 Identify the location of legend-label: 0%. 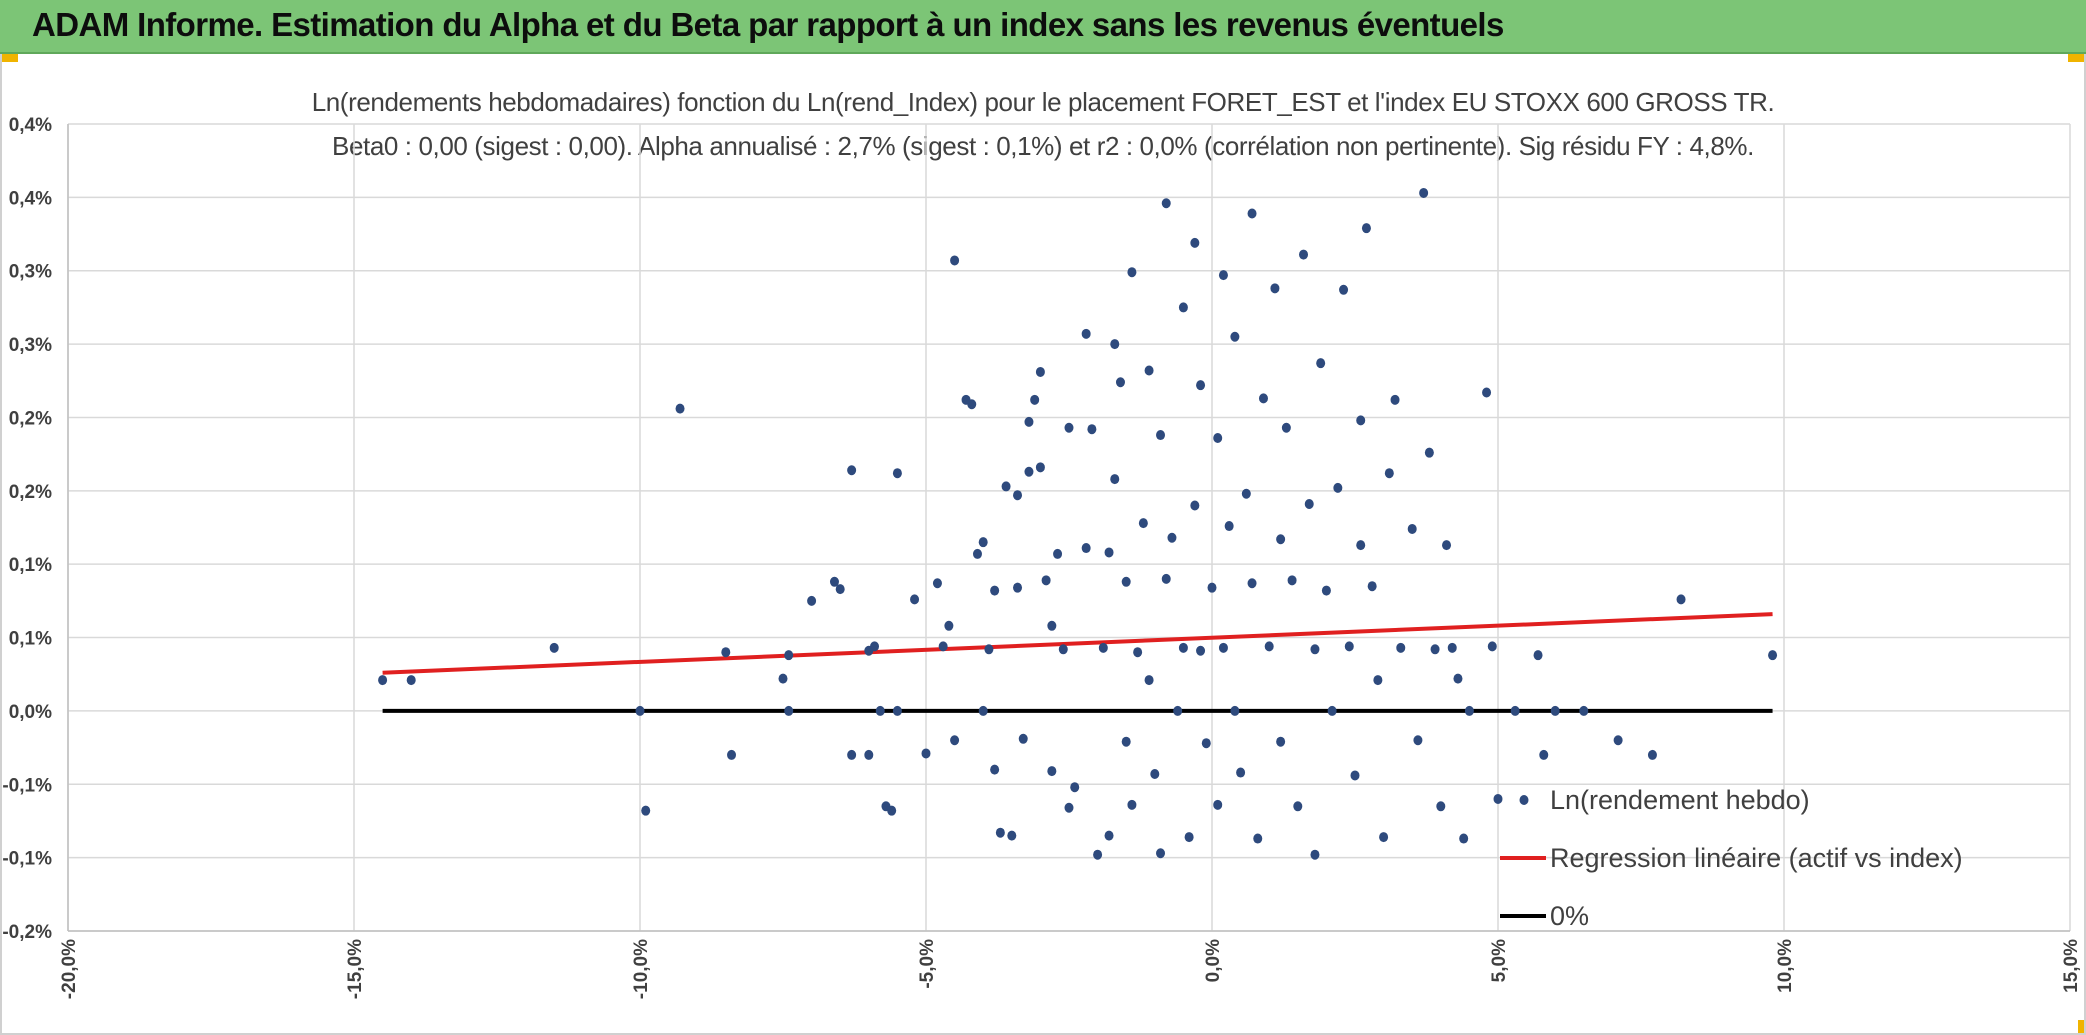
(1569, 916).